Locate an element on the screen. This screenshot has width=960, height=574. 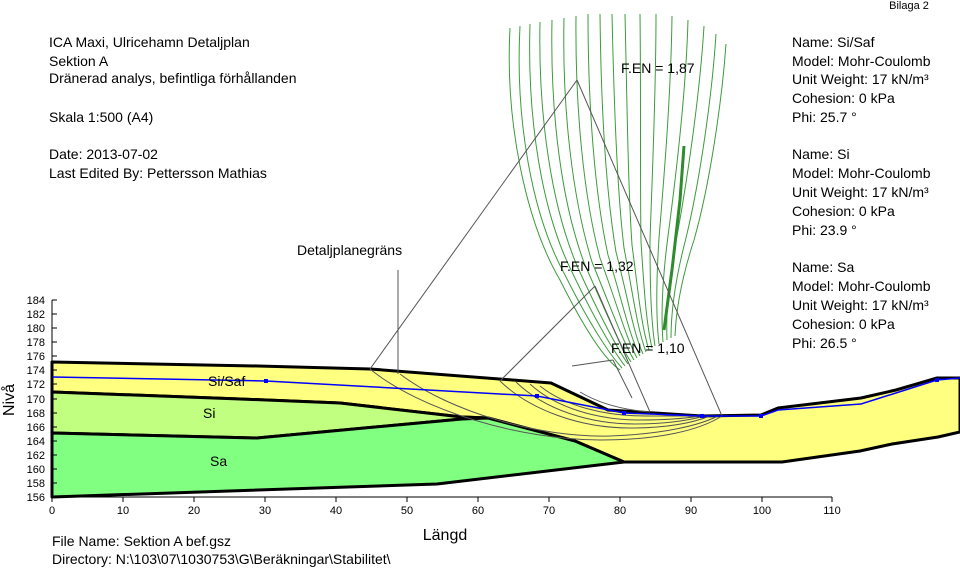
x-tick-label: 20 is located at coordinates (194, 511).